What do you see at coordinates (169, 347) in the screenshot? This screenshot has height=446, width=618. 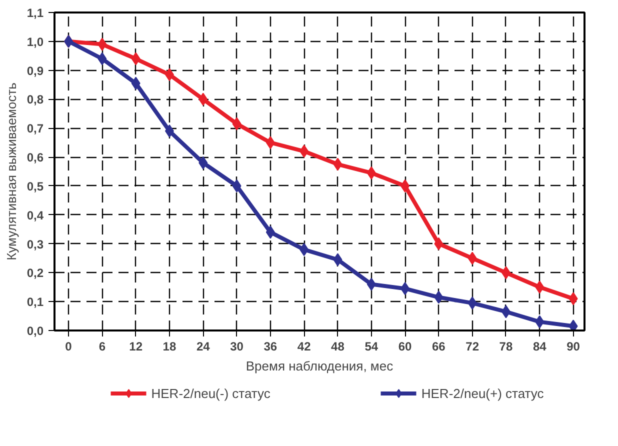 I see `x-tick-label: 18` at bounding box center [169, 347].